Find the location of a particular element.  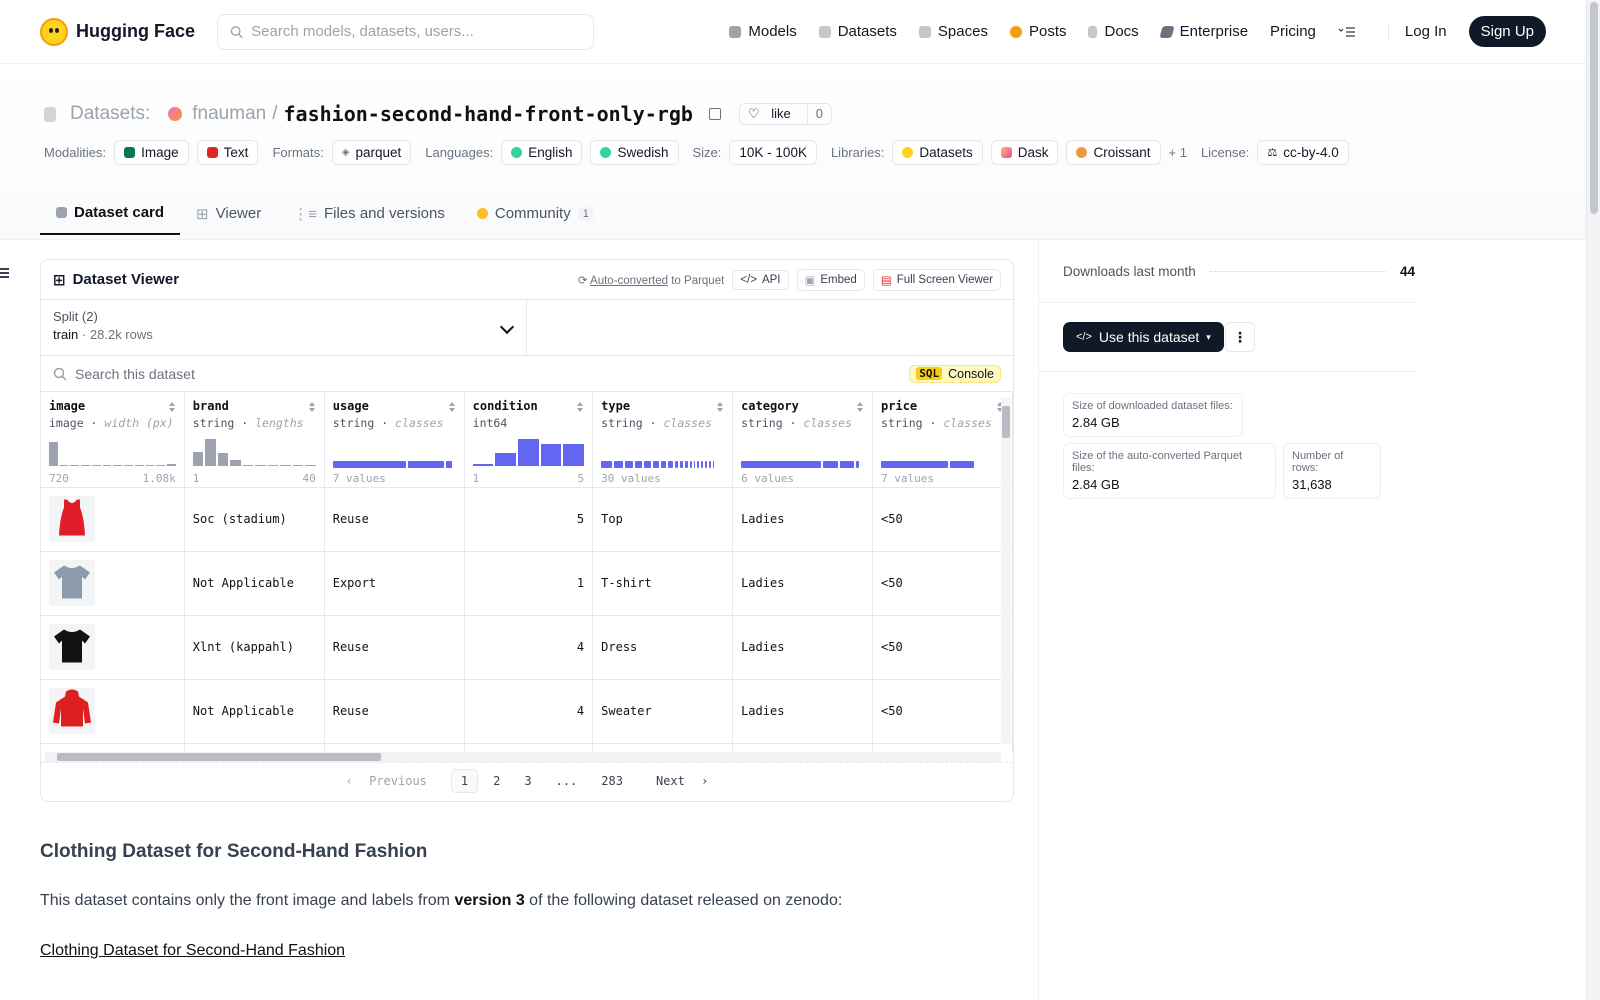

nav-pricing: Pricing is located at coordinates (1293, 31).